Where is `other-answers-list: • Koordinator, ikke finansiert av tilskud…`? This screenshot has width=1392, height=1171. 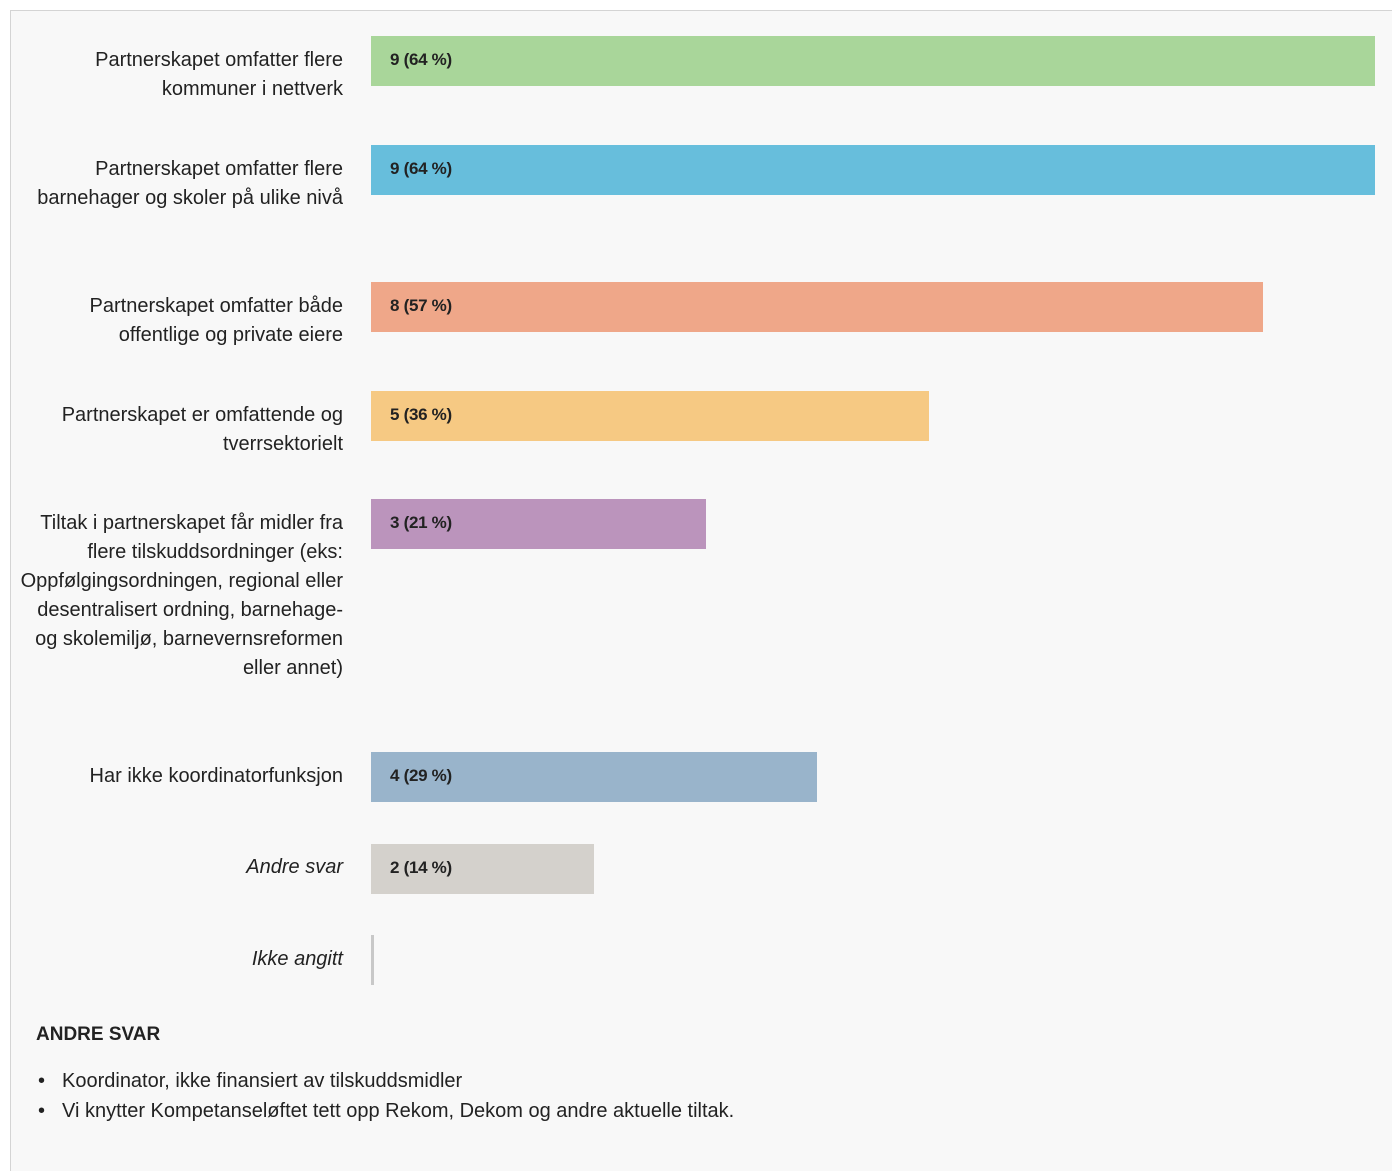
other-answers-list: • Koordinator, ikke finansiert av tilskud… is located at coordinates (385, 1096).